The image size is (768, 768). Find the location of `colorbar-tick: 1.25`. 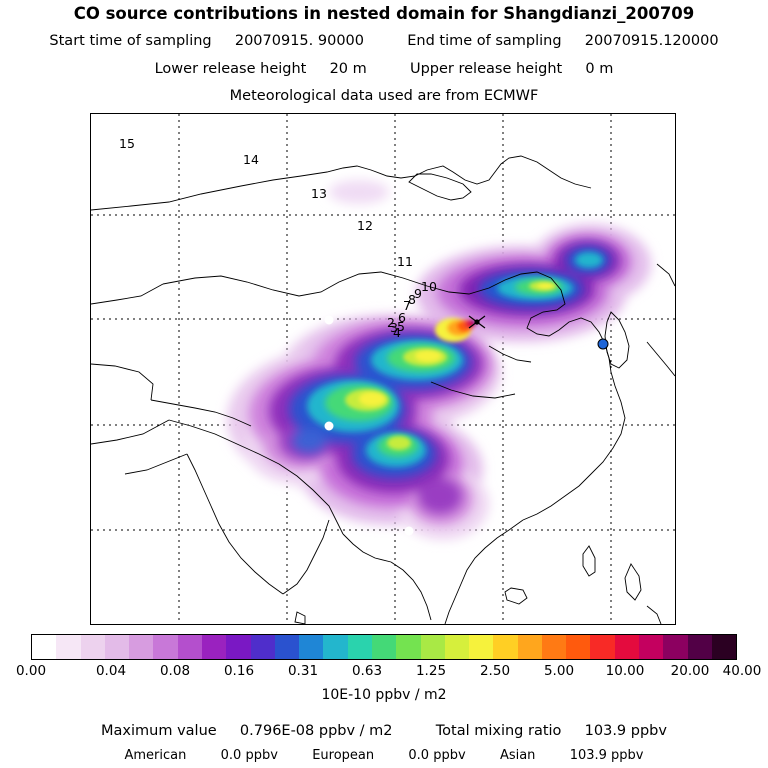

colorbar-tick: 1.25 is located at coordinates (431, 671).